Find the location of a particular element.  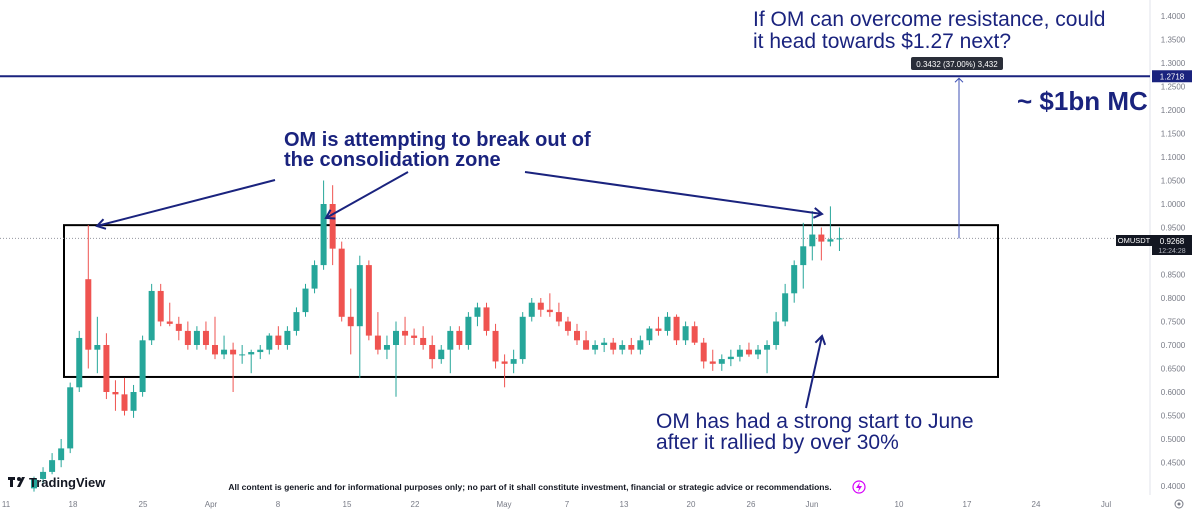

y-tick-label: 0.5500 is located at coordinates (1173, 416).